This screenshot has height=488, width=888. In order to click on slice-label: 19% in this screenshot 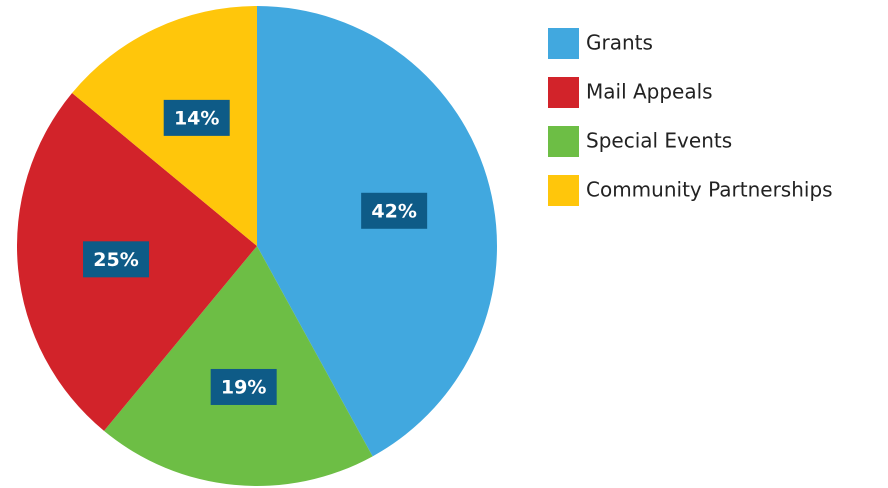, I will do `click(243, 387)`.